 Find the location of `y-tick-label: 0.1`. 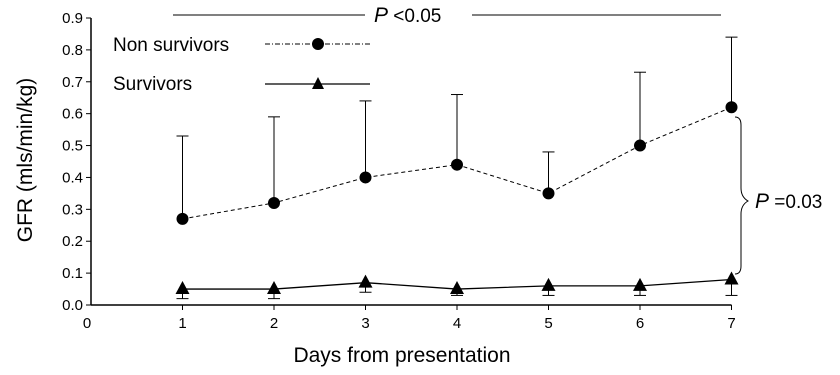

y-tick-label: 0.1 is located at coordinates (72, 273).